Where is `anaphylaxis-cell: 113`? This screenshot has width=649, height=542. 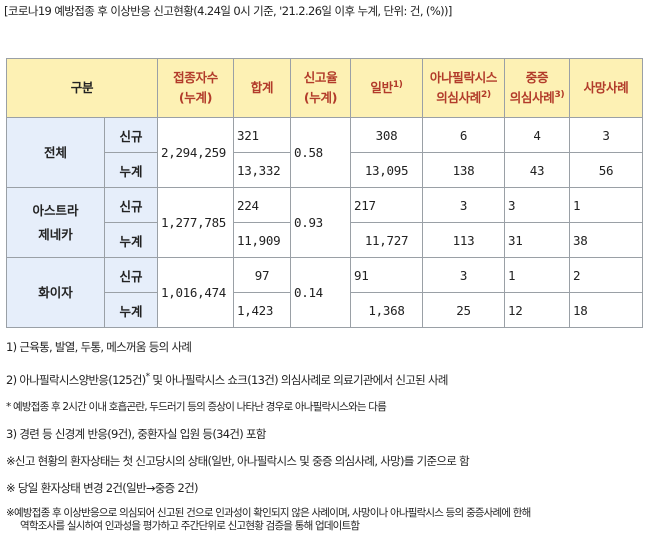
anaphylaxis-cell: 113 is located at coordinates (463, 240).